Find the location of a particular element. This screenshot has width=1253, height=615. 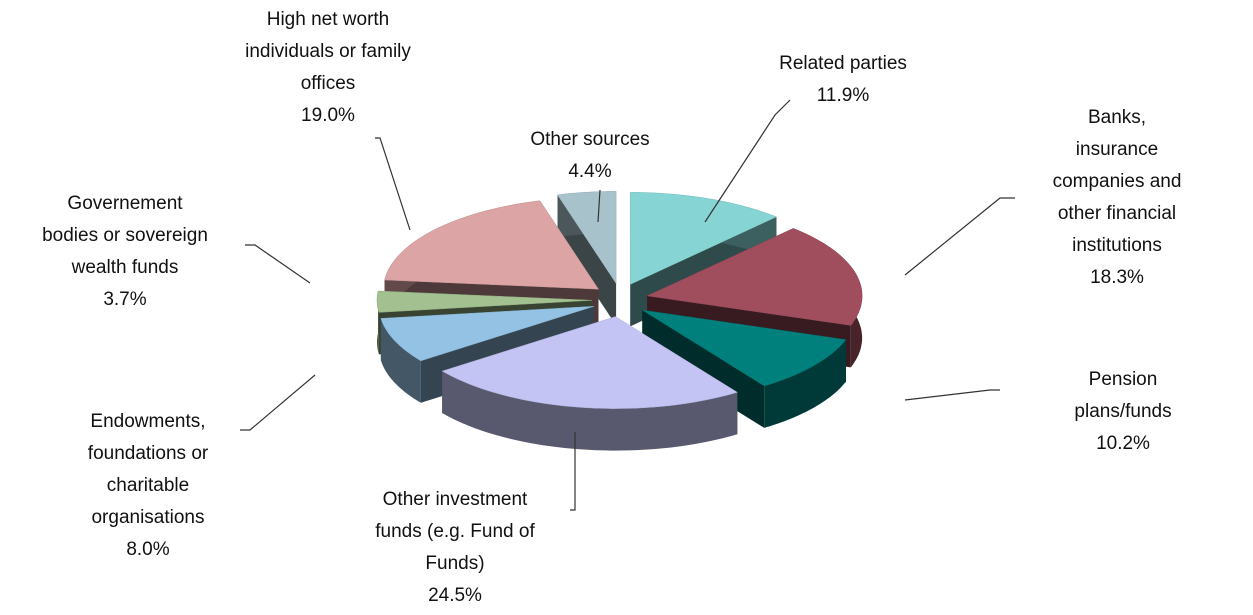

value-label: 4.4% is located at coordinates (590, 171).